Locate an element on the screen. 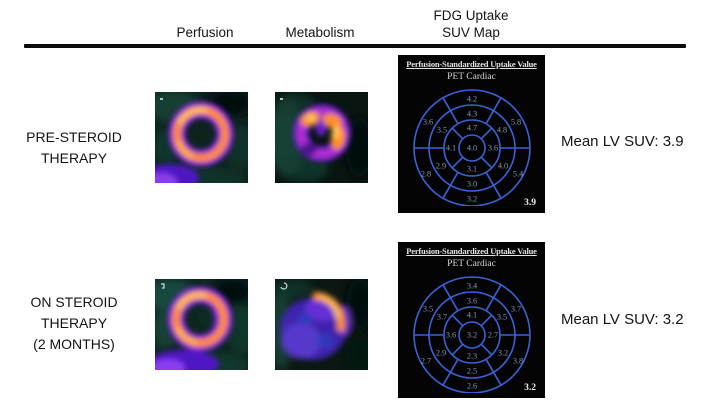 The width and height of the screenshot is (706, 404). column-header-perfusion: Perfusion is located at coordinates (205, 32).